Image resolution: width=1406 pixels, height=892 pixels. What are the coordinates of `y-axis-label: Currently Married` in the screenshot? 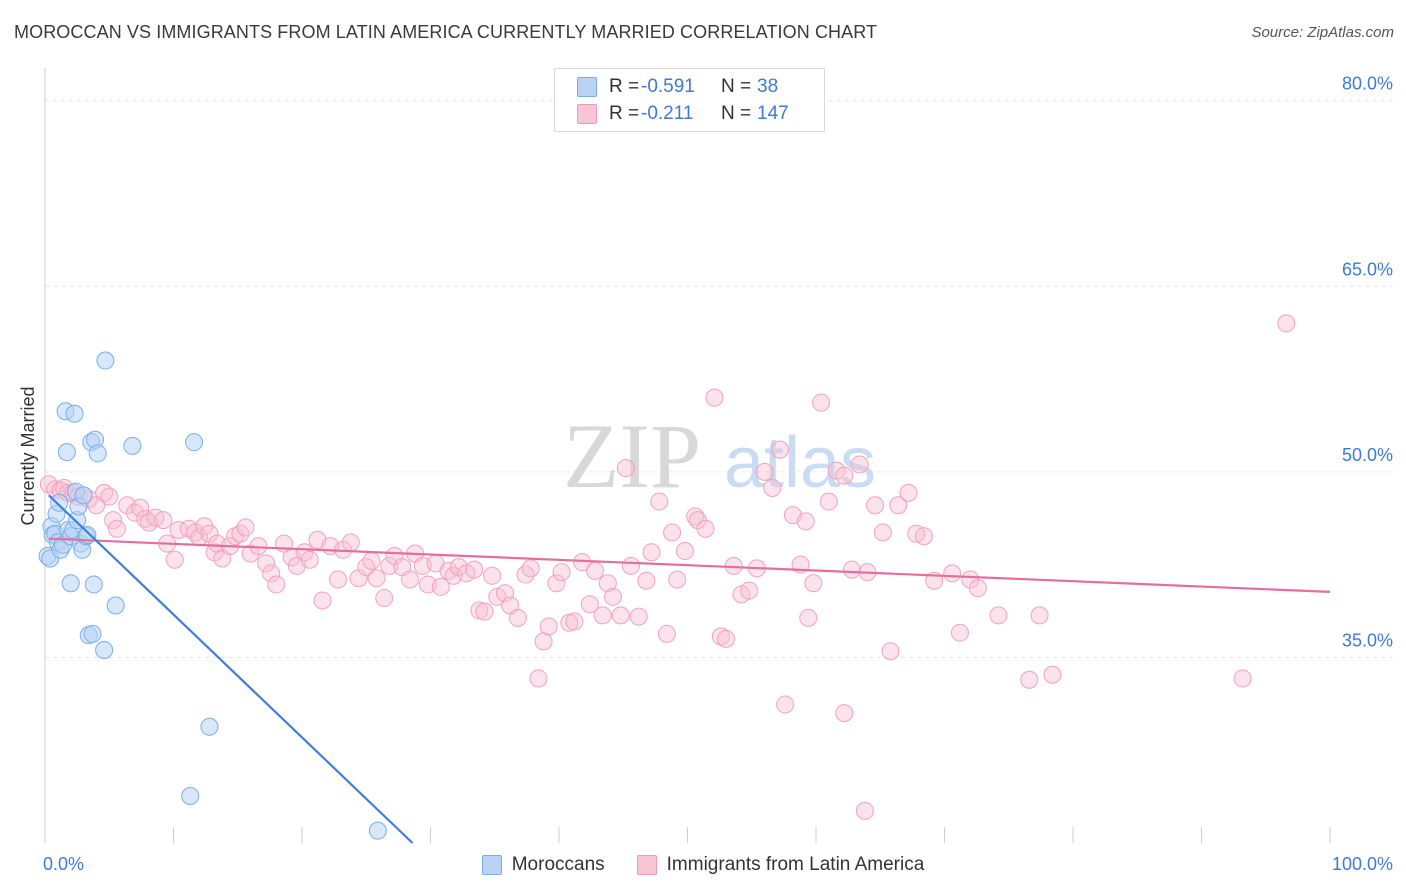 It's located at (28, 455).